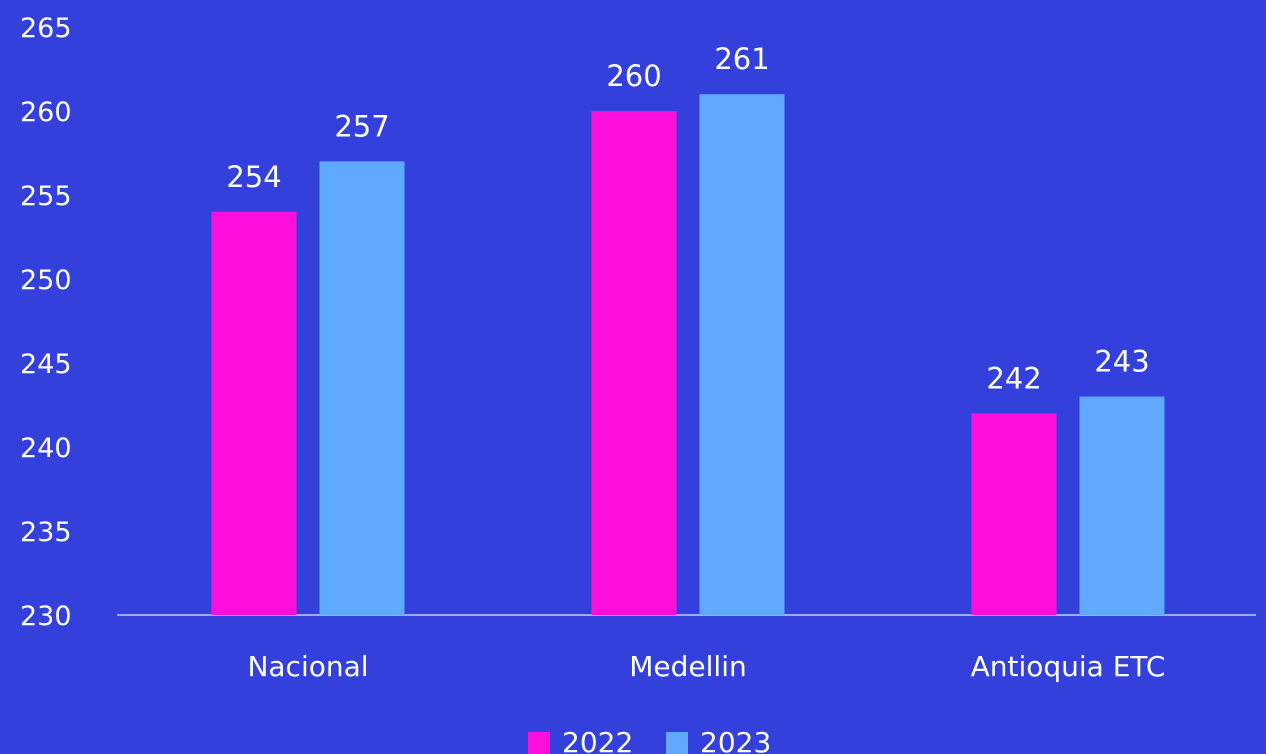 This screenshot has height=754, width=1266. Describe the element at coordinates (677, 743) in the screenshot. I see `legend-swatch-2023` at that location.